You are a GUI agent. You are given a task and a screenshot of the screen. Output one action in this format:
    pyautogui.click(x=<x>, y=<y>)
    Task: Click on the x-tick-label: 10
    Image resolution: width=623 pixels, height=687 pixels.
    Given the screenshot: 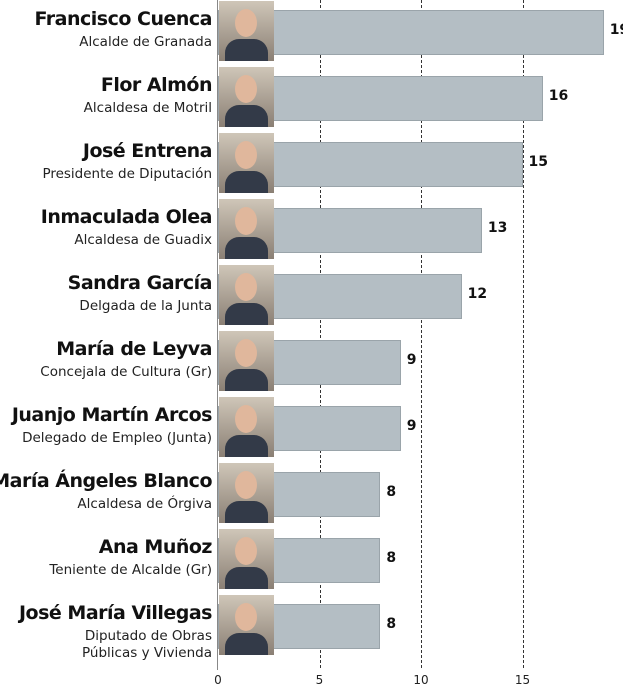 What is the action you would take?
    pyautogui.click(x=421, y=680)
    